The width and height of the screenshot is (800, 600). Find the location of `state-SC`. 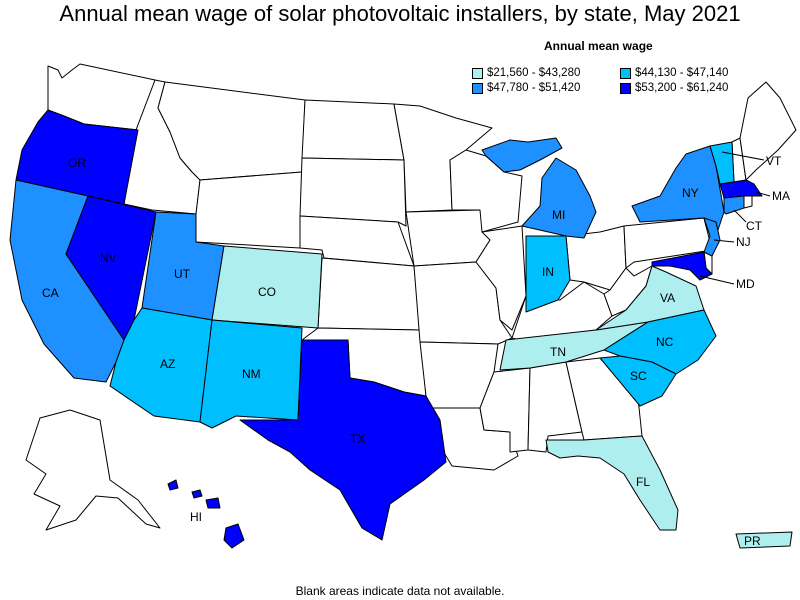

state-SC is located at coordinates (638, 381).